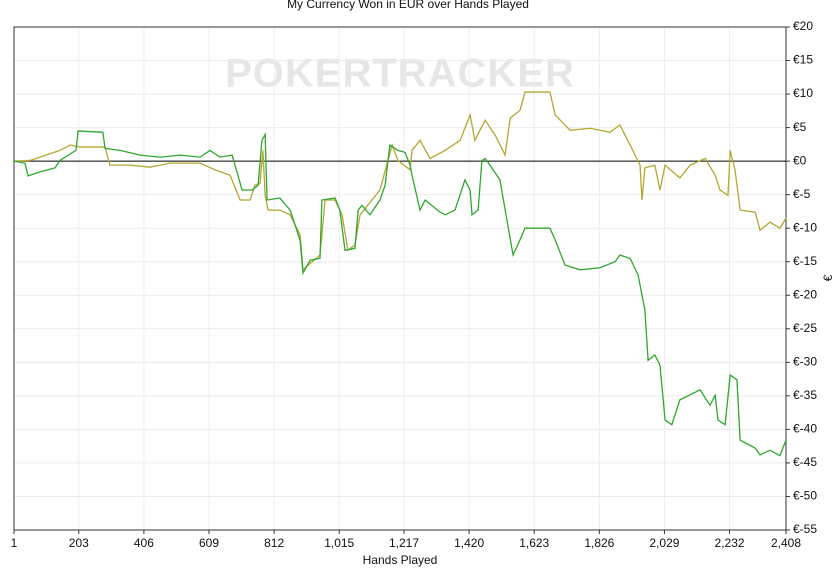 This screenshot has height=568, width=838. What do you see at coordinates (802, 194) in the screenshot?
I see `y-tick-label: €-5` at bounding box center [802, 194].